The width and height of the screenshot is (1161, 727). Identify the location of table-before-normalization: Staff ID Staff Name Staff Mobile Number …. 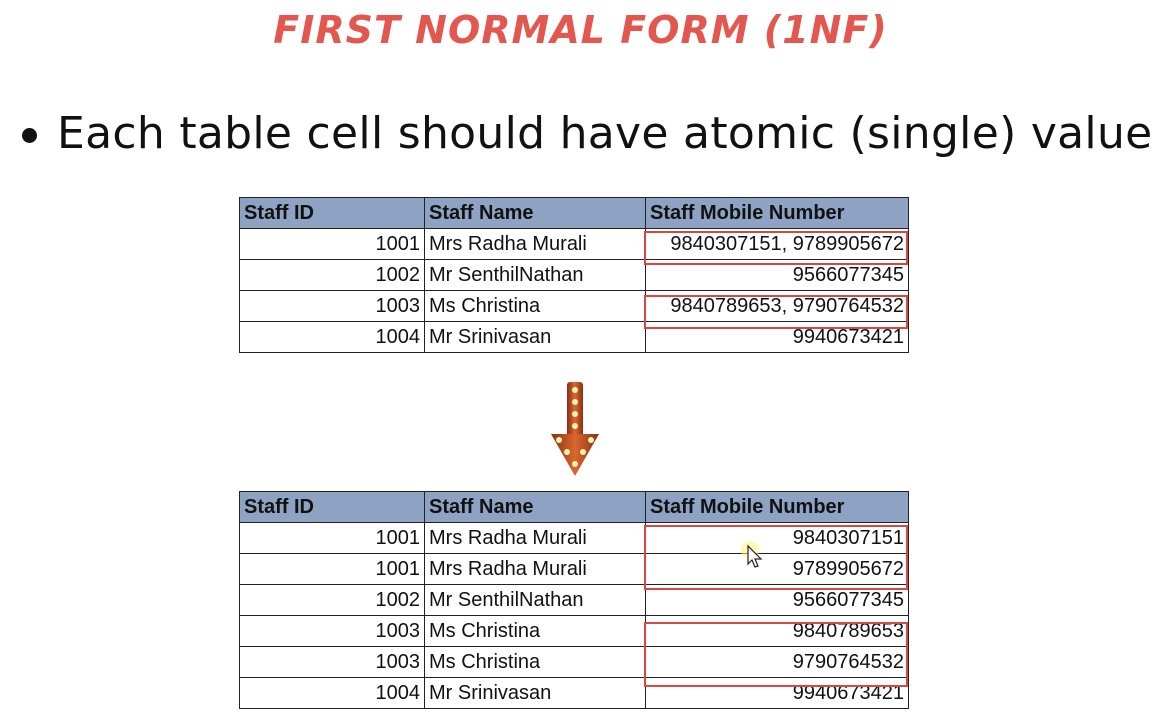
(574, 275).